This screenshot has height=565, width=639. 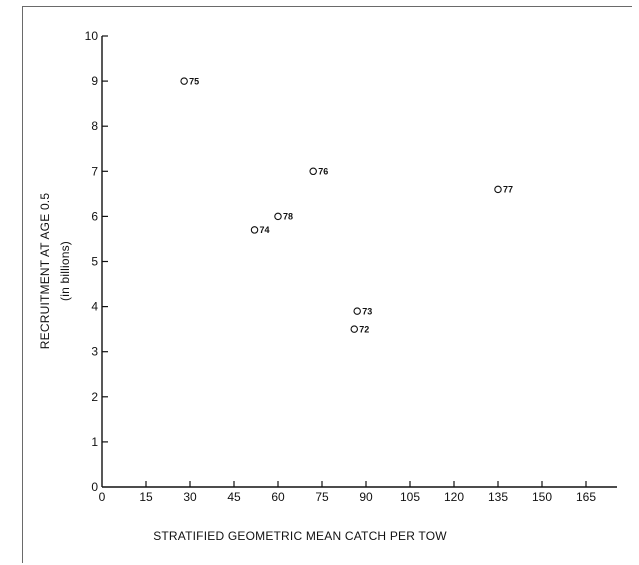 I want to click on y-tick-label: 7, so click(x=94, y=171).